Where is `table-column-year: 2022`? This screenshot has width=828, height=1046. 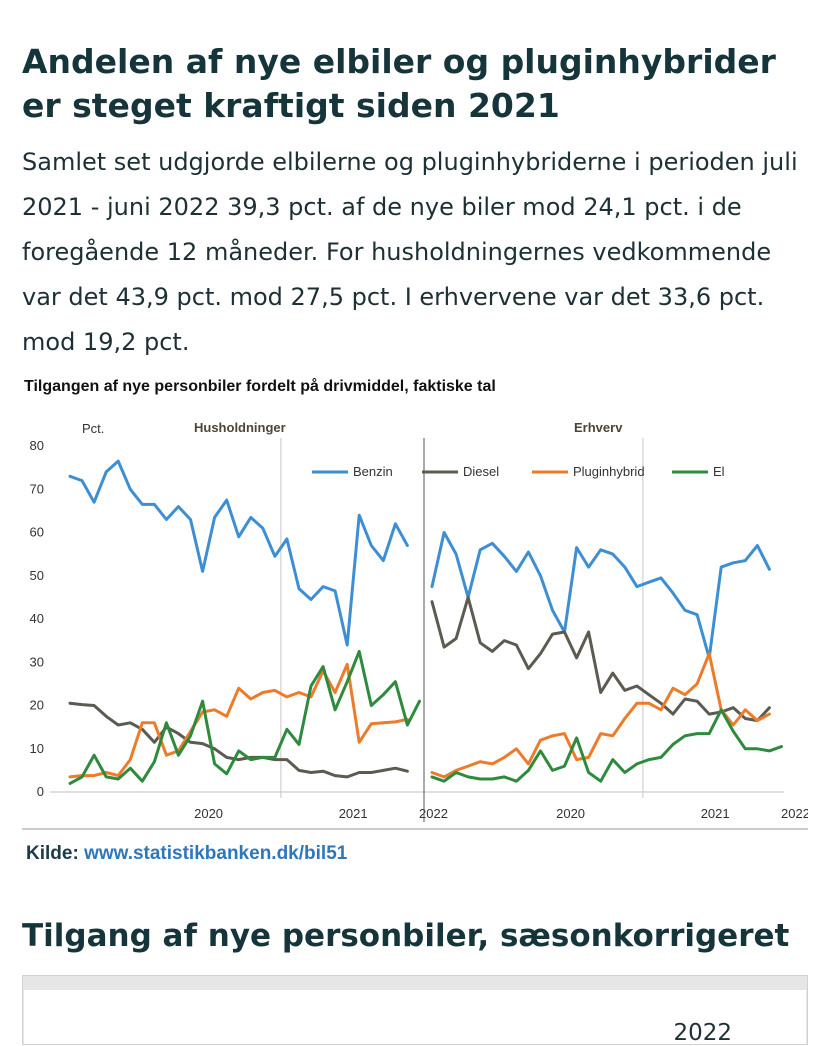
table-column-year: 2022 is located at coordinates (702, 1033).